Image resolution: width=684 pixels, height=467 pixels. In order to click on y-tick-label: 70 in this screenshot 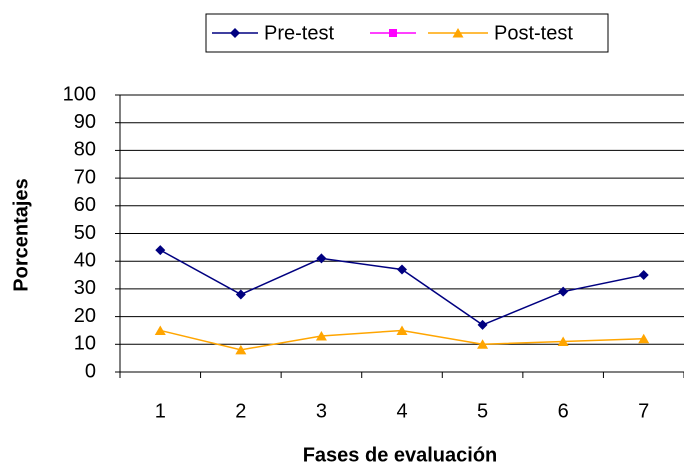, I will do `click(85, 177)`.